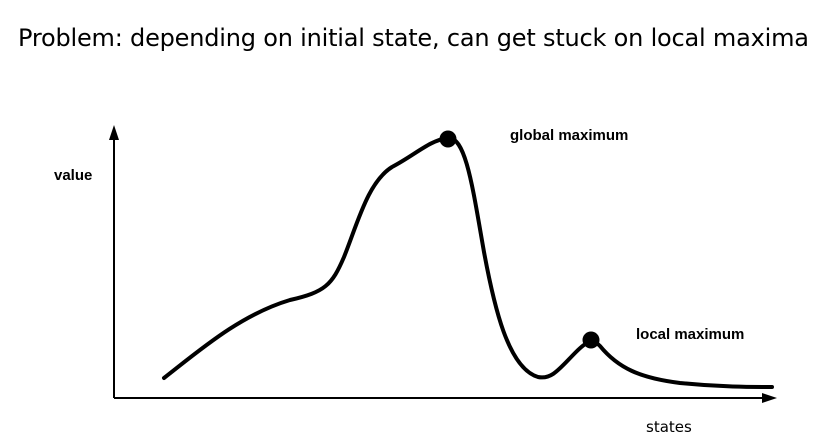 Image resolution: width=827 pixels, height=448 pixels. What do you see at coordinates (448, 139) in the screenshot?
I see `global-maximum-point` at bounding box center [448, 139].